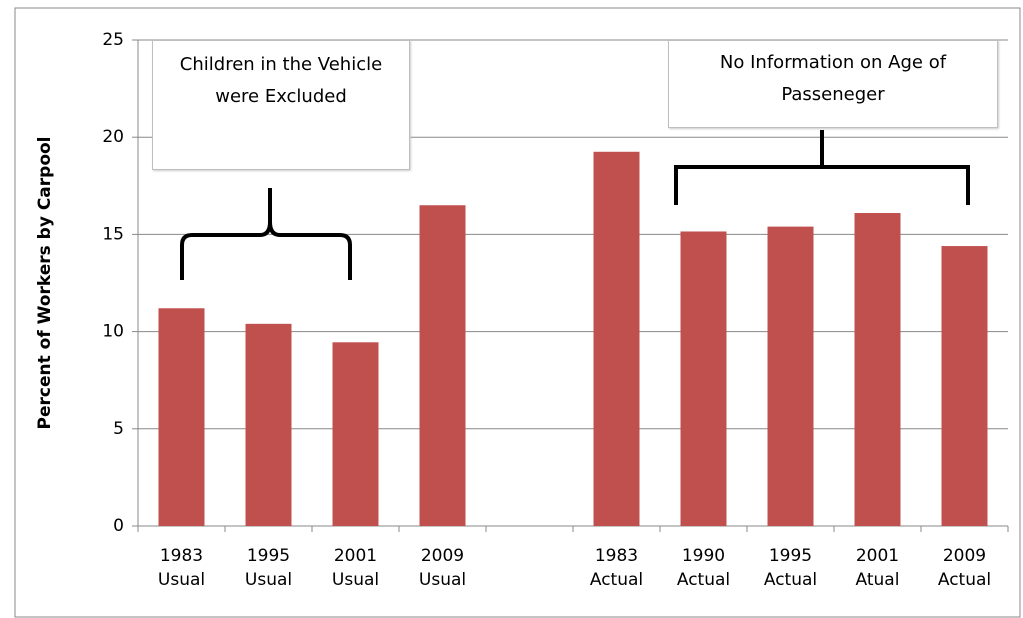 This screenshot has width=1023, height=618. I want to click on y-tick-label: 5, so click(118, 429).